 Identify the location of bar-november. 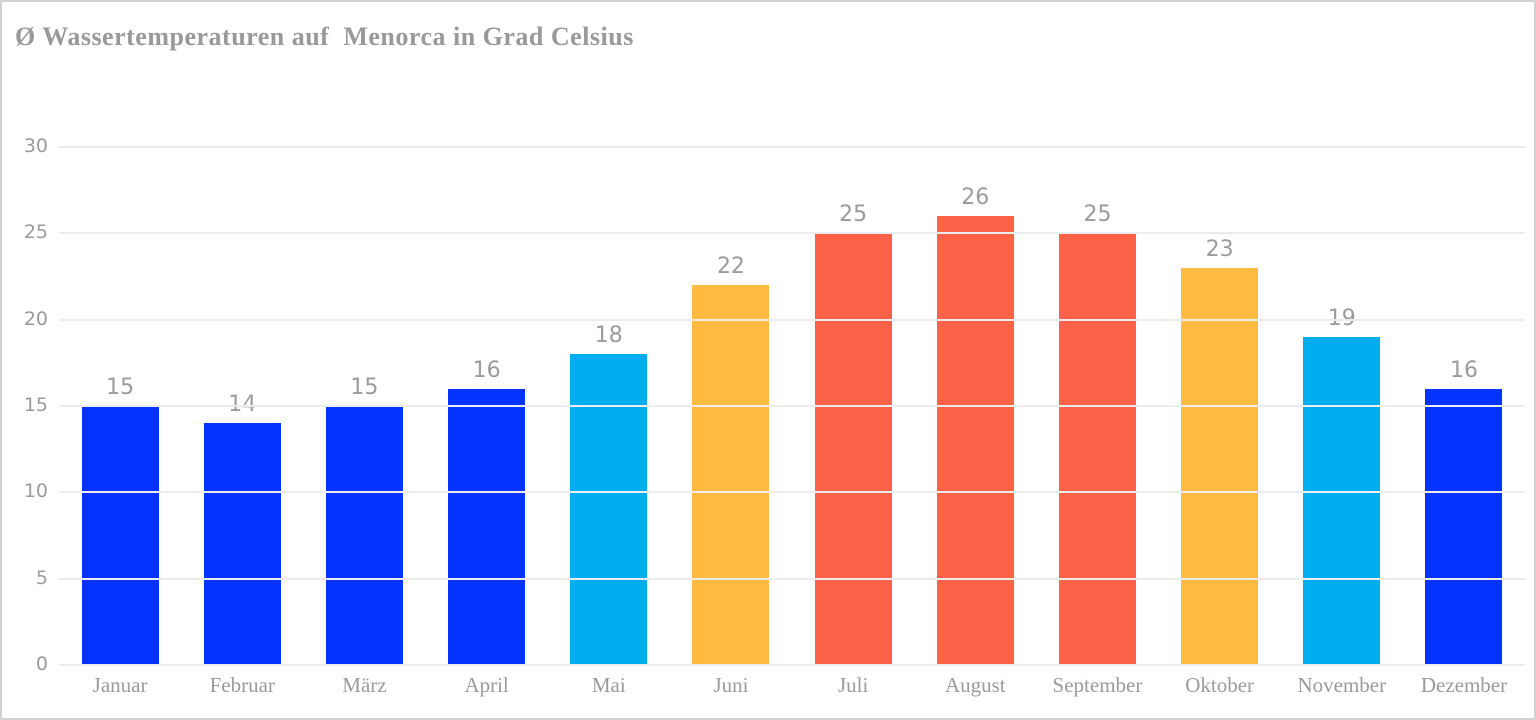
(1342, 500).